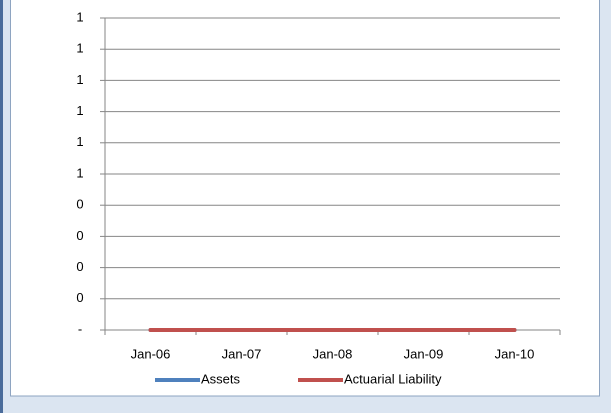  I want to click on x-tick-label: Jan-06, so click(151, 353).